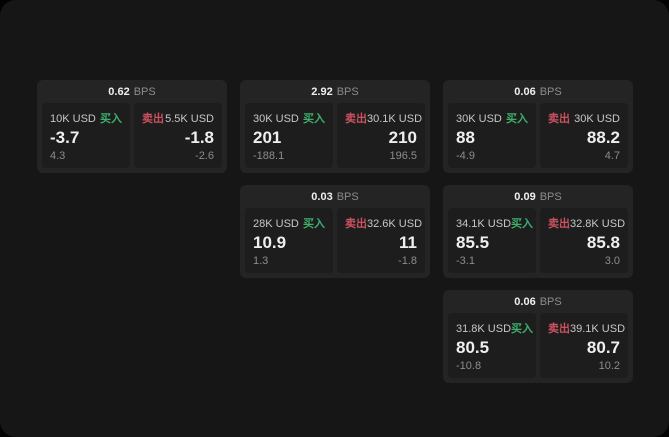 The height and width of the screenshot is (437, 669). Describe the element at coordinates (473, 242) in the screenshot. I see `buy-price: 85.5` at that location.